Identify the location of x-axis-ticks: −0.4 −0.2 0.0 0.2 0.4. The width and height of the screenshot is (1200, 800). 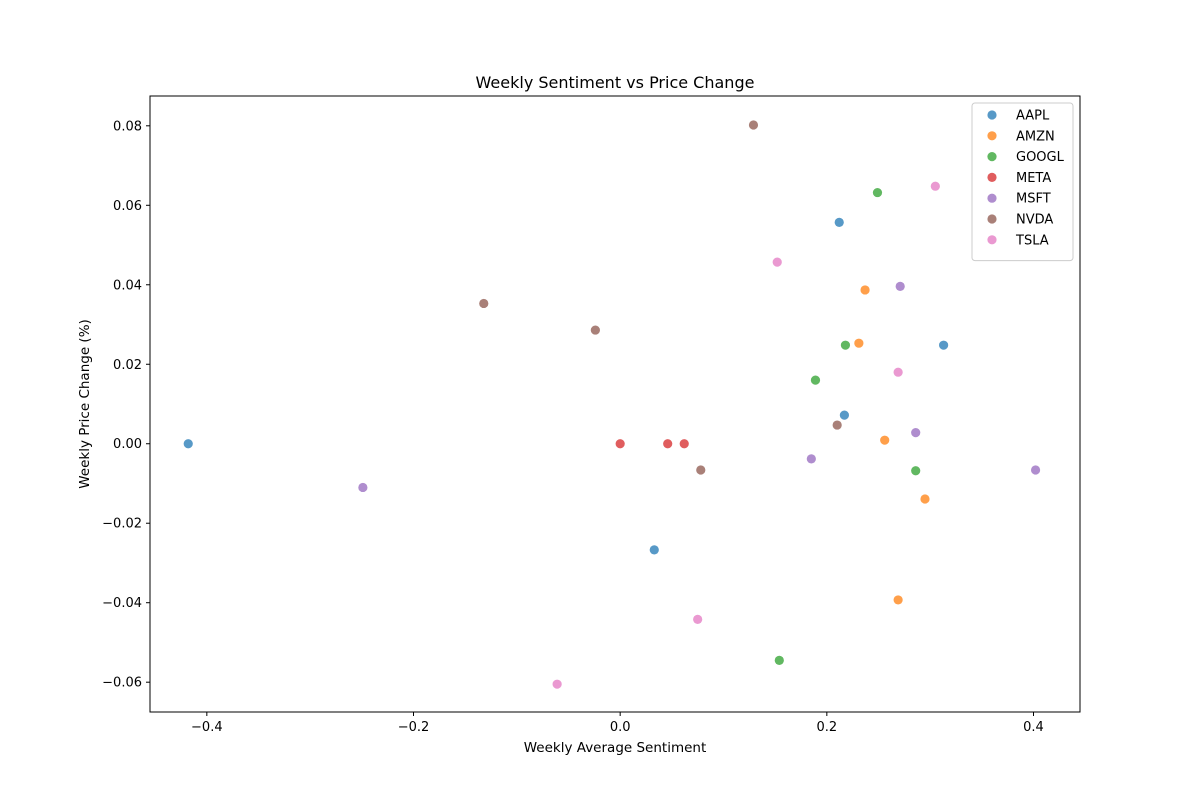
(617, 723).